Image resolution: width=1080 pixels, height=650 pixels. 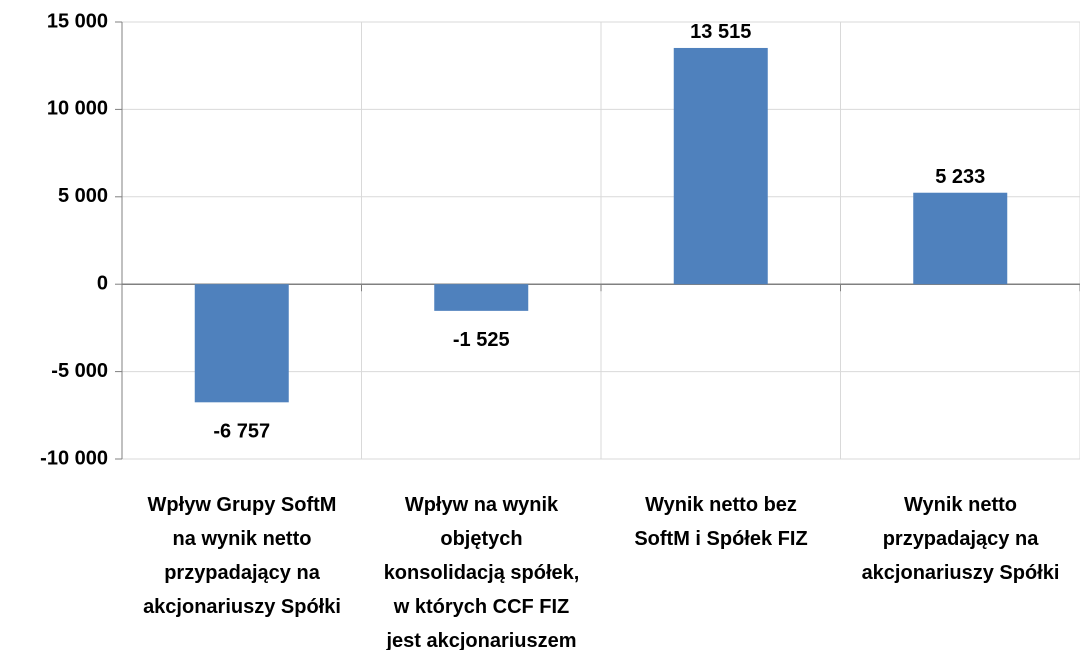 I want to click on y-tick-label: 15 000, so click(x=77, y=21).